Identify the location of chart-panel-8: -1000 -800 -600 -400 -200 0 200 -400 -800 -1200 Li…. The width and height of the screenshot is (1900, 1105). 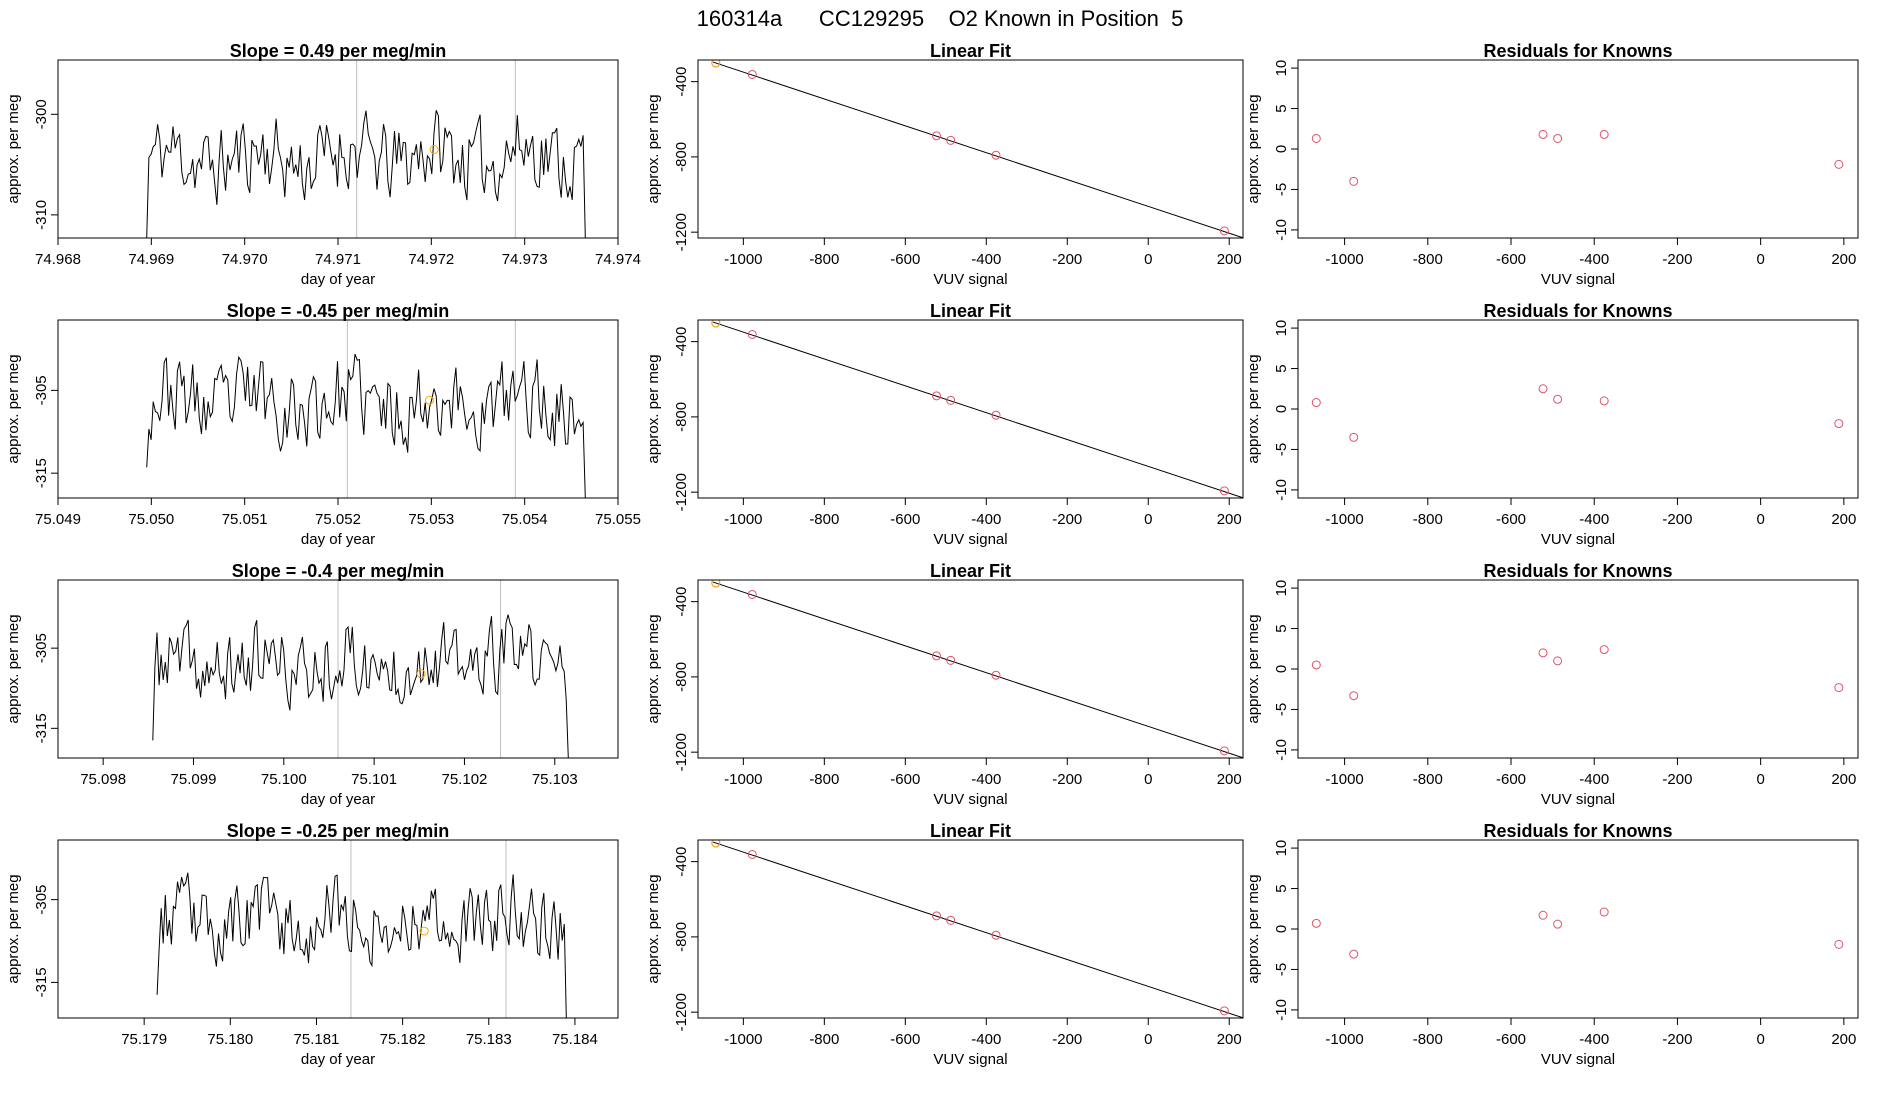
(944, 684).